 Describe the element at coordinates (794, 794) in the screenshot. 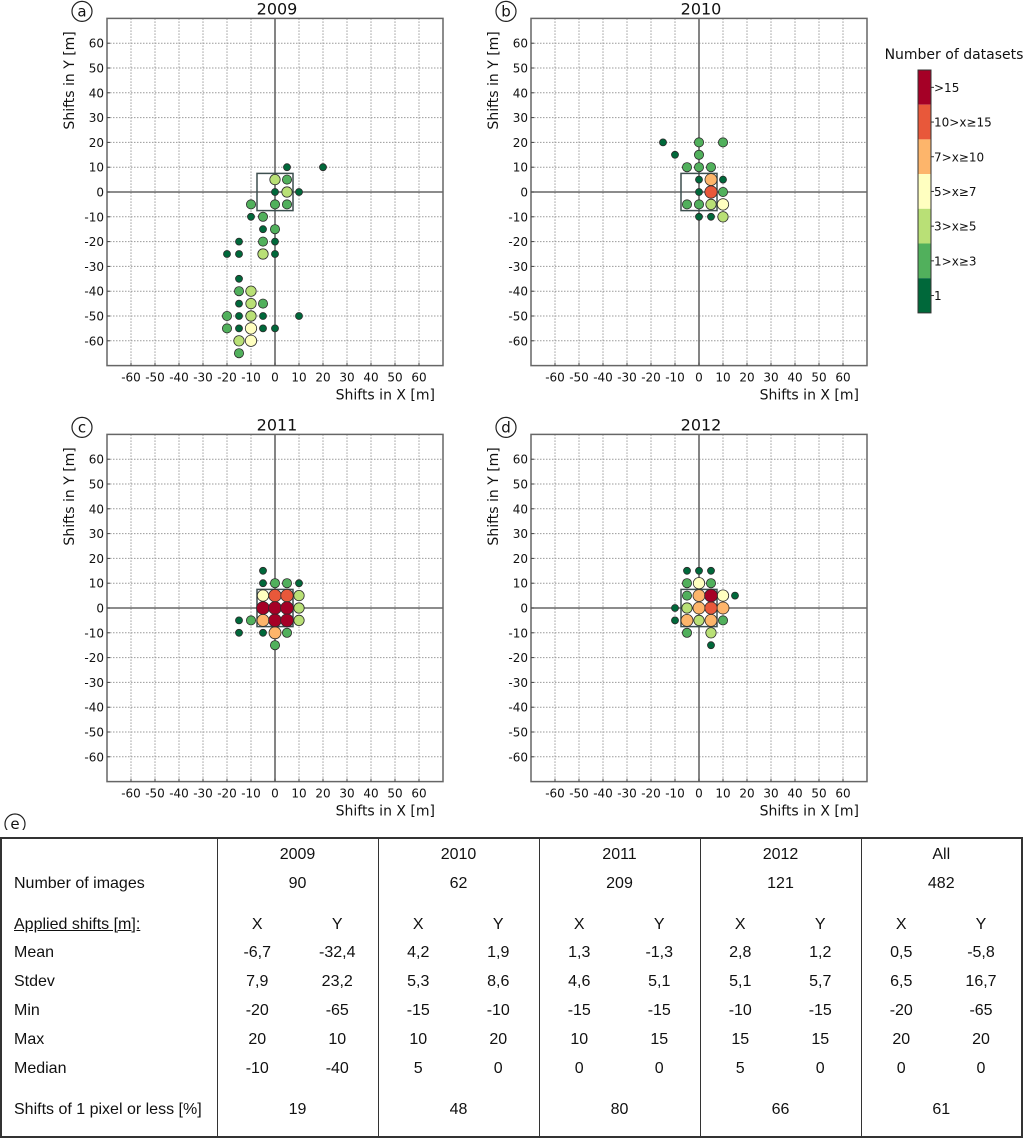

I see `x-tick-label: 40` at that location.